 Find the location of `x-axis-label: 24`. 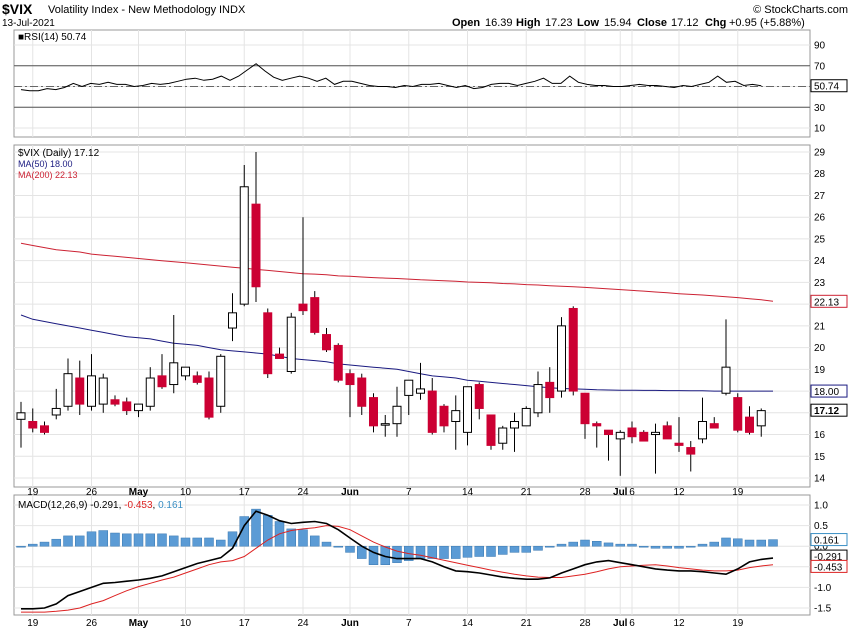

x-axis-label: 24 is located at coordinates (303, 623).